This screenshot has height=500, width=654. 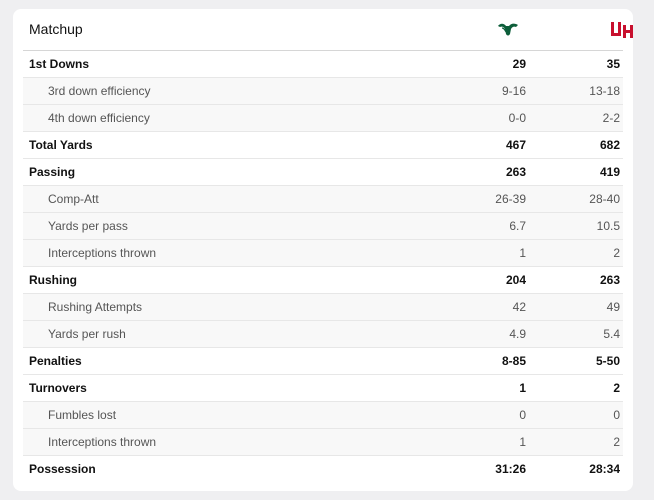 What do you see at coordinates (607, 361) in the screenshot?
I see `stat-value-uh: 5-50` at bounding box center [607, 361].